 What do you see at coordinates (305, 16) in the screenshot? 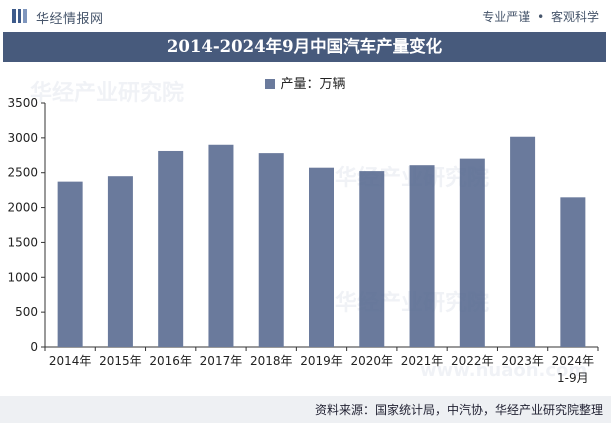
I see `header-bar: 华经情报网 专业严谨 • 客观科学` at bounding box center [305, 16].